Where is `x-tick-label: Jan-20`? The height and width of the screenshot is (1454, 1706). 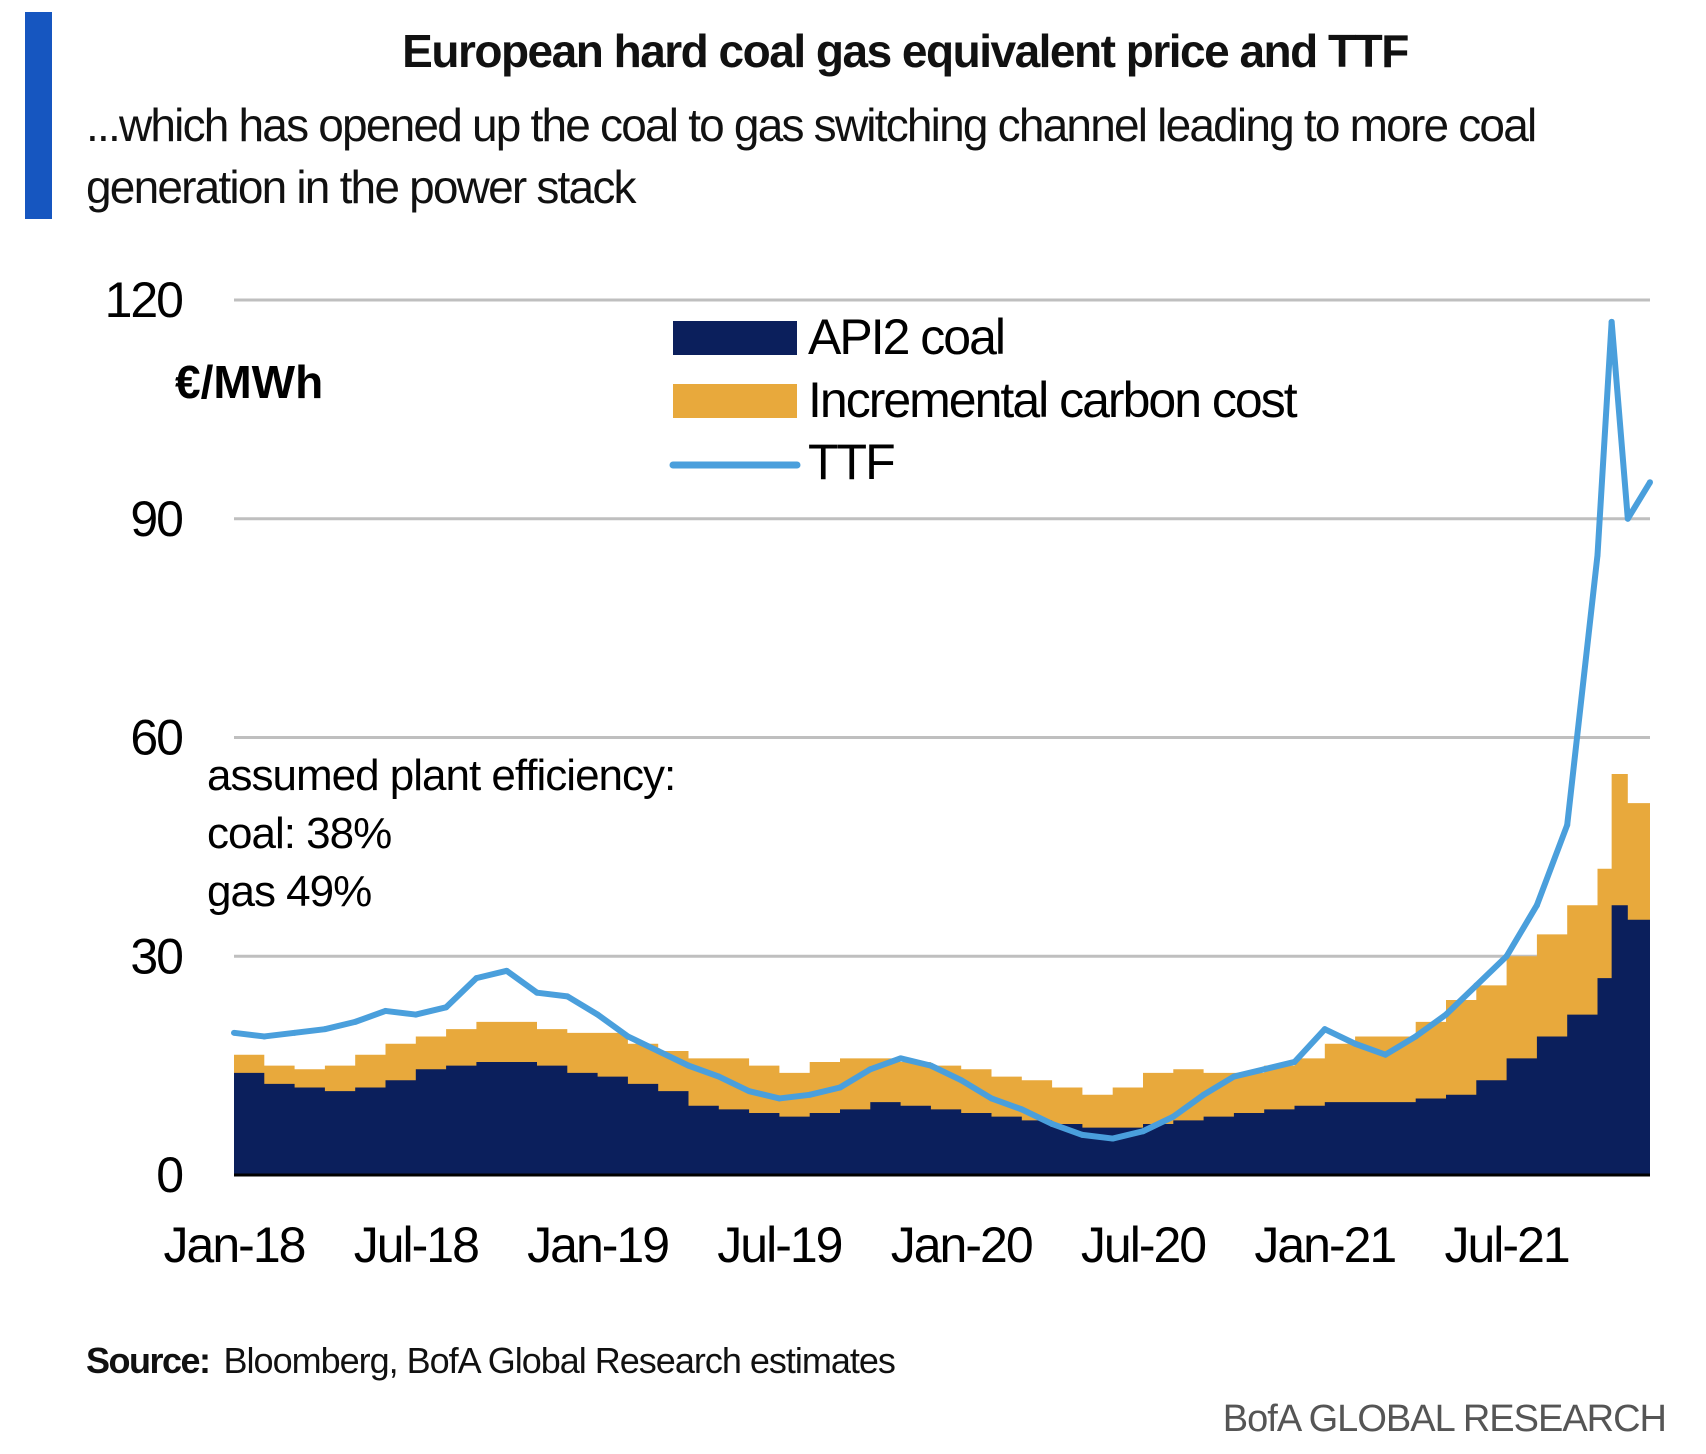 x-tick-label: Jan-20 is located at coordinates (961, 1245).